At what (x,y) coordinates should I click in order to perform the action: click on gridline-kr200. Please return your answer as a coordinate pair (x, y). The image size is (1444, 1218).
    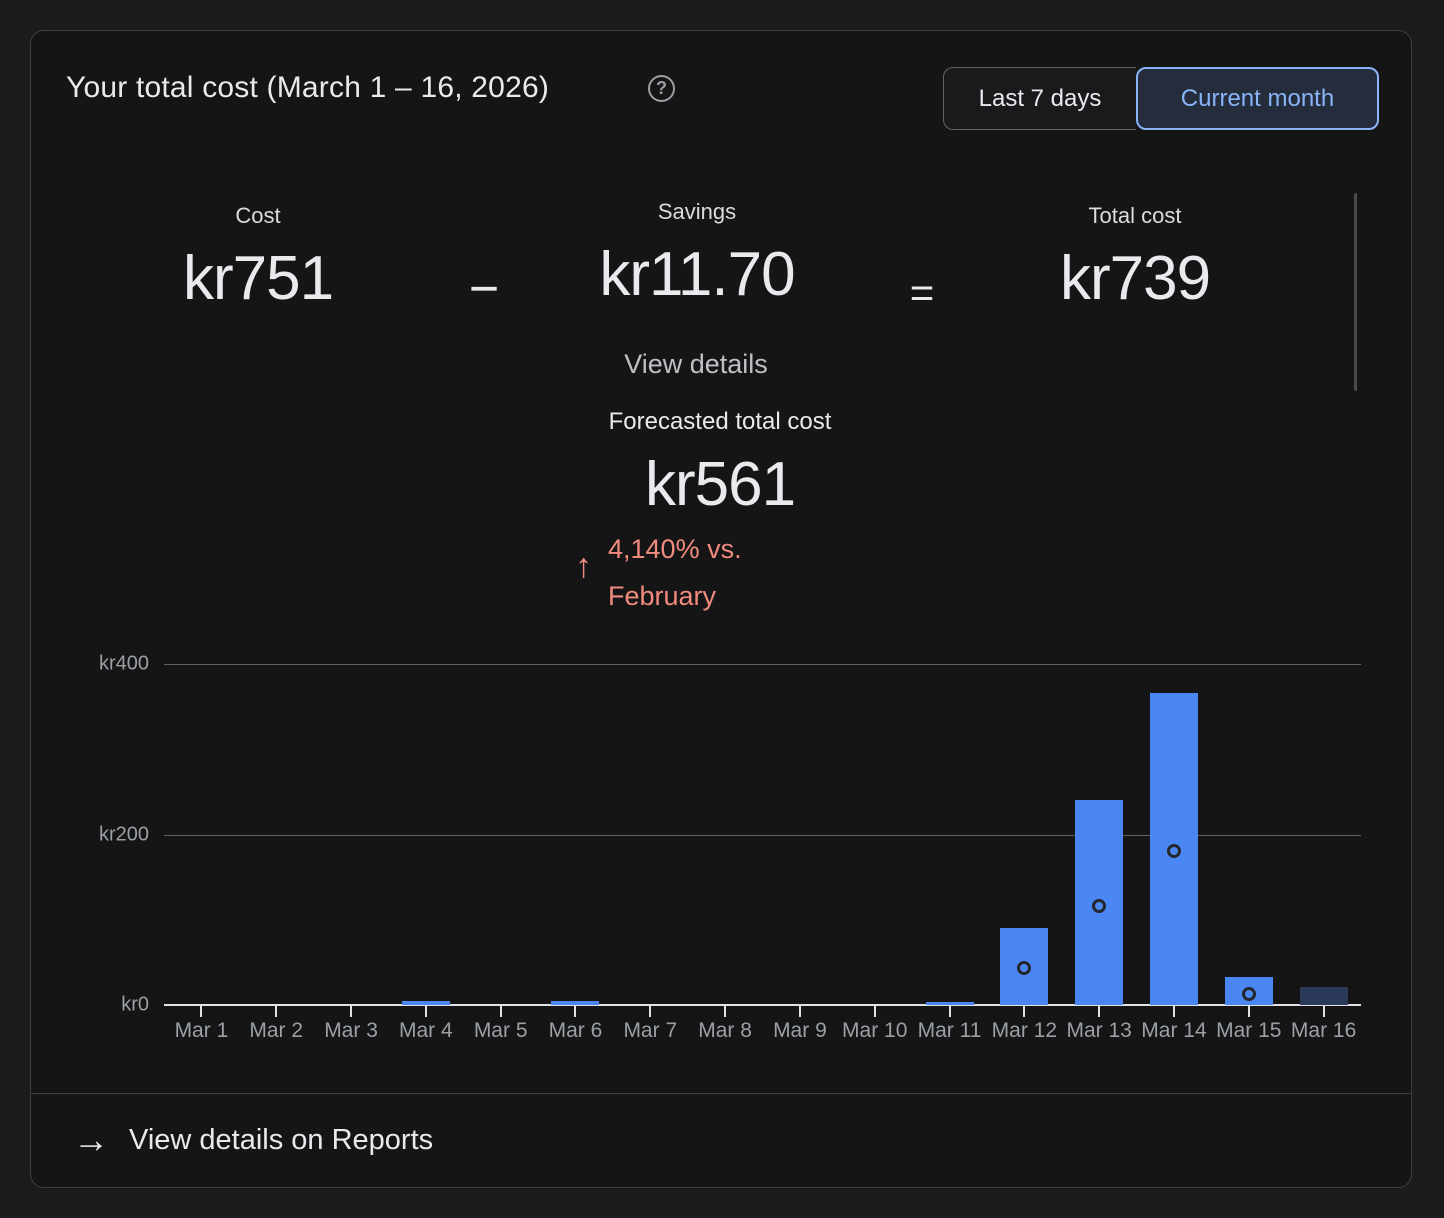
    Looking at the image, I should click on (762, 835).